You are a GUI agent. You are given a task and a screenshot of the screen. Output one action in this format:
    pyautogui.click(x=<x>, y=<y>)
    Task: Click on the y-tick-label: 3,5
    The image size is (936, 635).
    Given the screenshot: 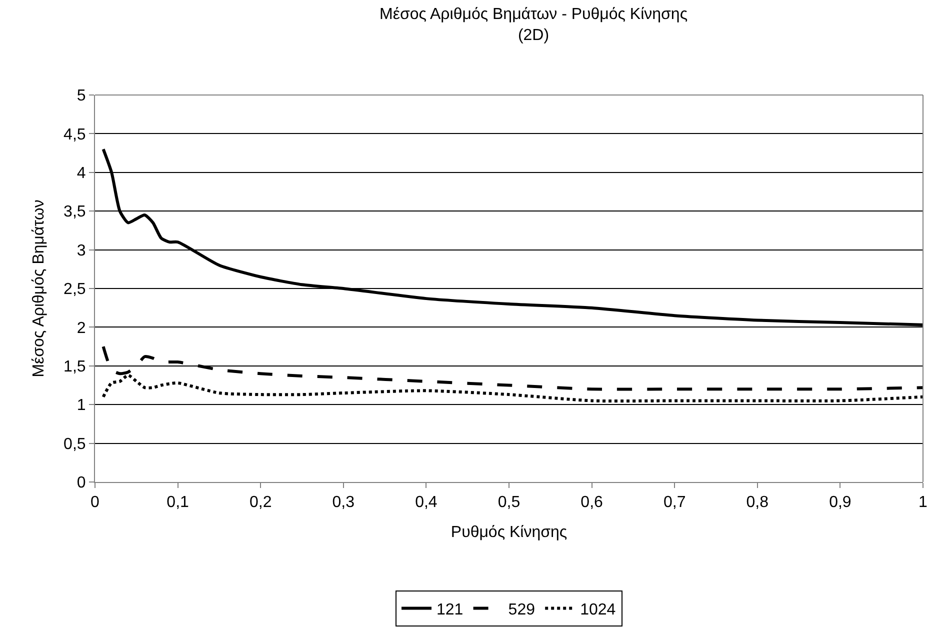 What is the action you would take?
    pyautogui.click(x=75, y=212)
    